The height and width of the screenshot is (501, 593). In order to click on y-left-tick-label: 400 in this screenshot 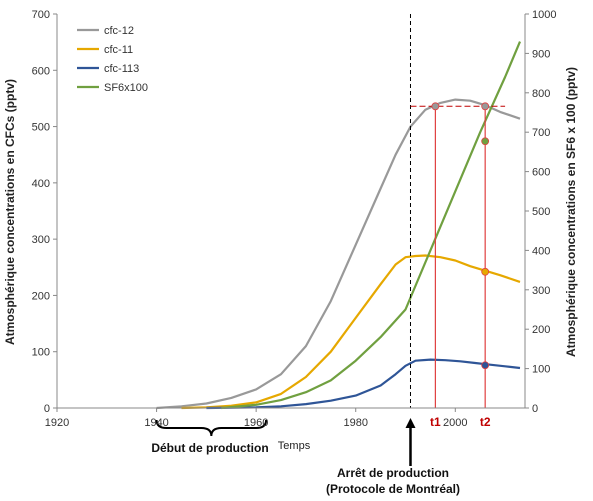, I will do `click(41, 184)`.